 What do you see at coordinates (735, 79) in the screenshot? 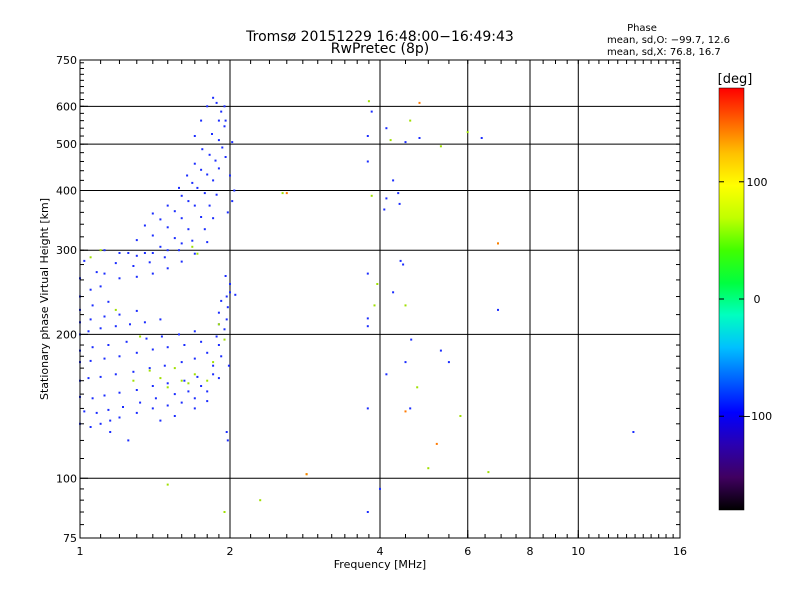
I see `colorbar-unit: [deg]` at bounding box center [735, 79].